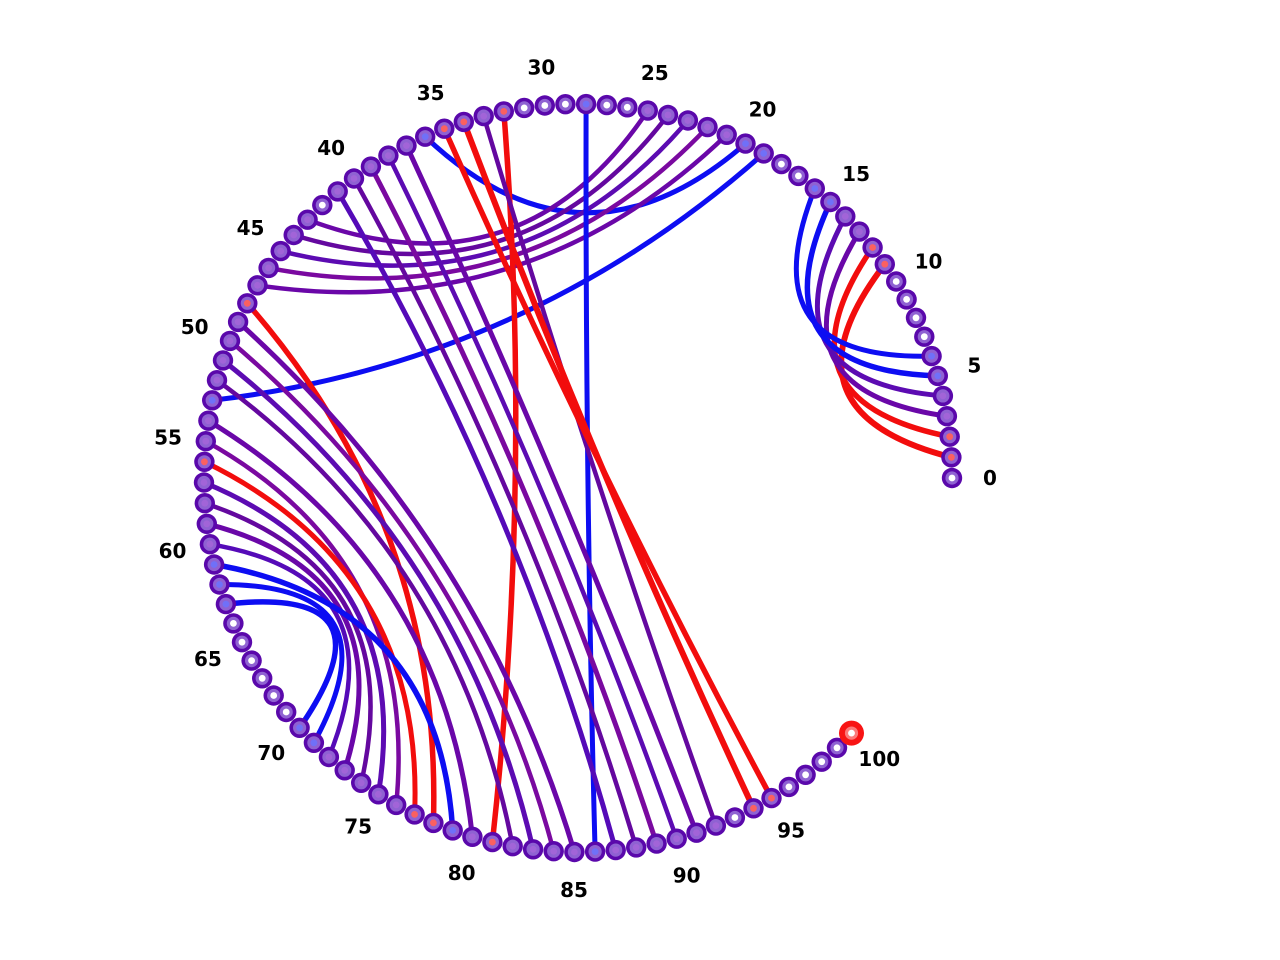  What do you see at coordinates (331, 148) in the screenshot?
I see `tick-label-40: 40` at bounding box center [331, 148].